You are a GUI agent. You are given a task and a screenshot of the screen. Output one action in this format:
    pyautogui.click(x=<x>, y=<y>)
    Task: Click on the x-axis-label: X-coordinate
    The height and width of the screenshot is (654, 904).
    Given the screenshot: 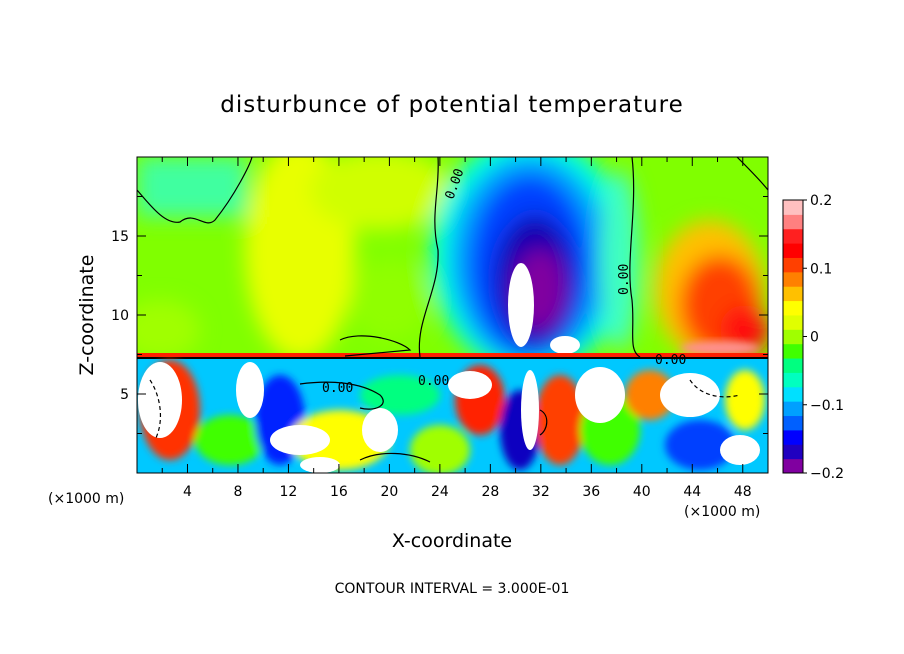 What is the action you would take?
    pyautogui.click(x=452, y=541)
    